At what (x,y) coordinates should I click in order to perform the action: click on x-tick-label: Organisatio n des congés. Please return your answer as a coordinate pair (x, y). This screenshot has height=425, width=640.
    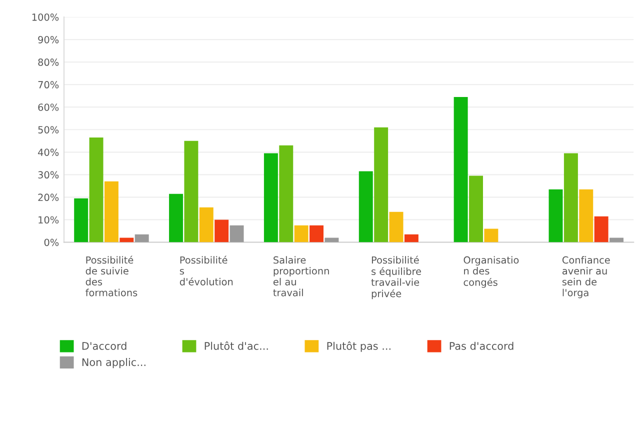
    Looking at the image, I should click on (491, 272).